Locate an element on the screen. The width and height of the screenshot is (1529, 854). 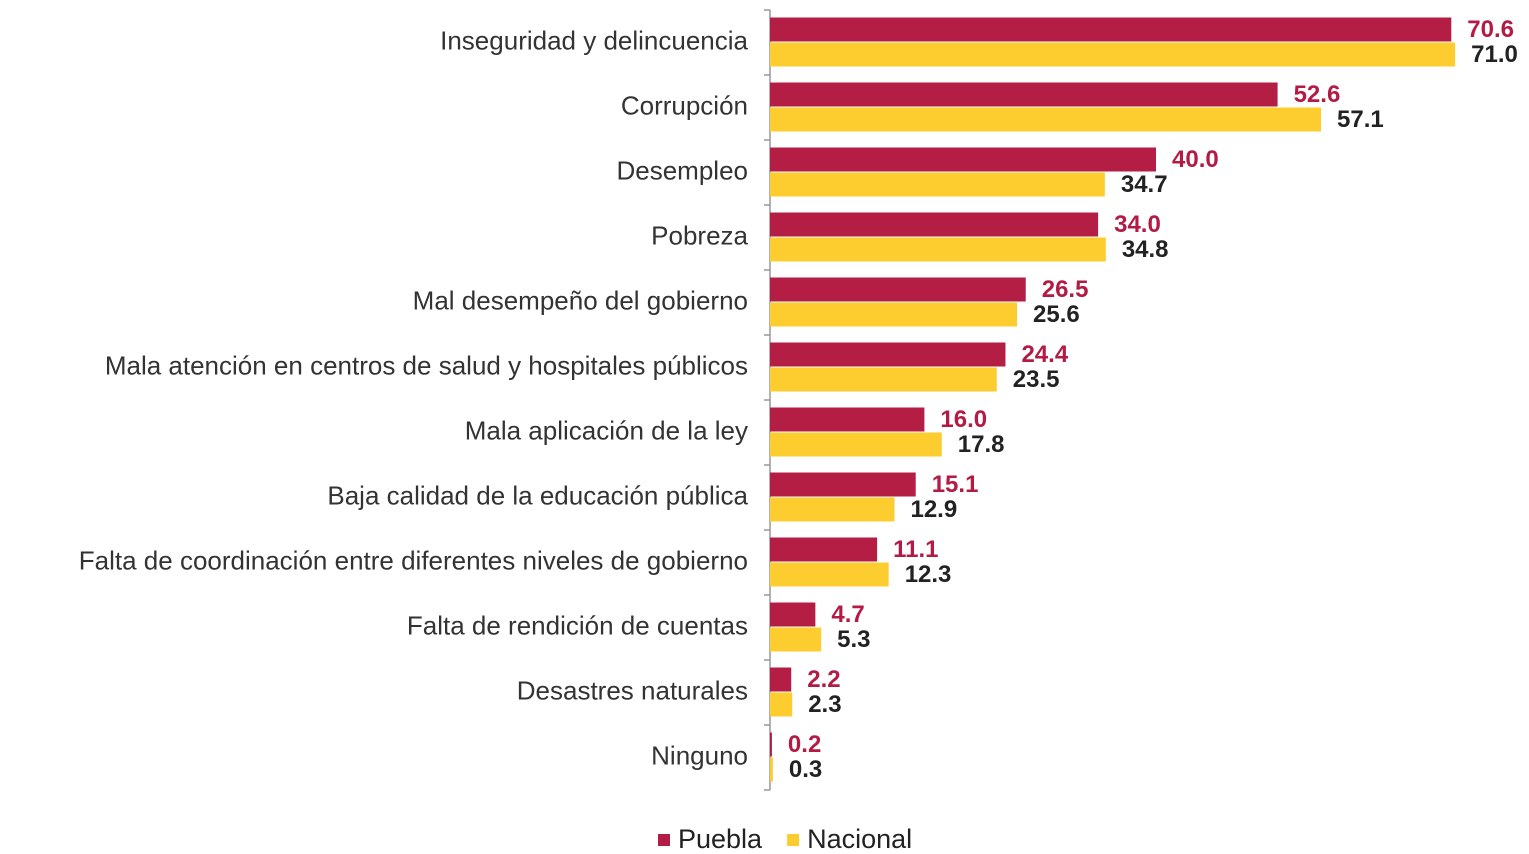
value-label: 17.8 is located at coordinates (981, 444).